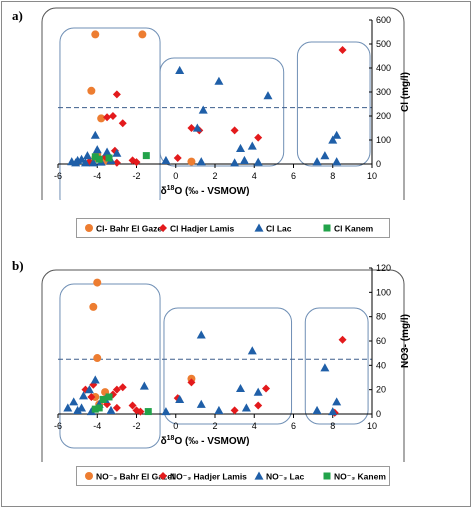  Describe the element at coordinates (259, 227) in the screenshot. I see `legend-marker-s3` at that location.